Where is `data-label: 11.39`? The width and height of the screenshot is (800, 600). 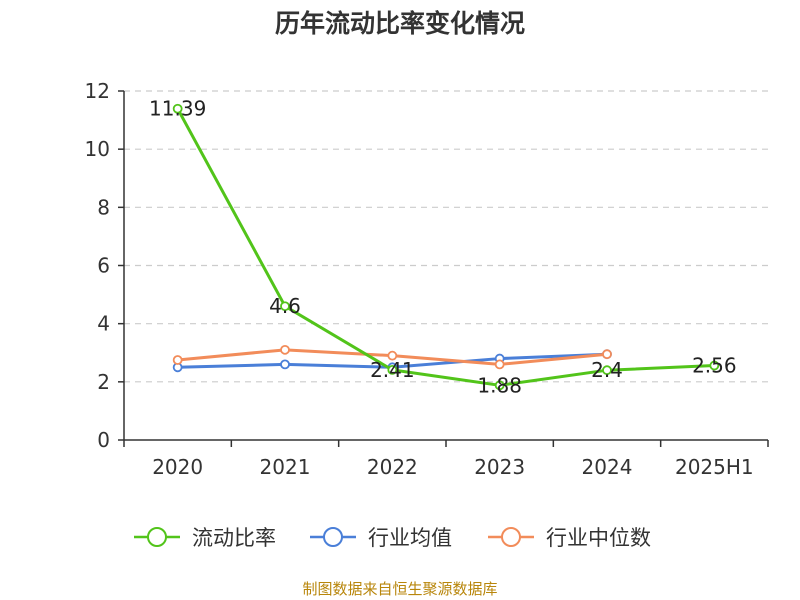 data-label: 11.39 is located at coordinates (177, 109).